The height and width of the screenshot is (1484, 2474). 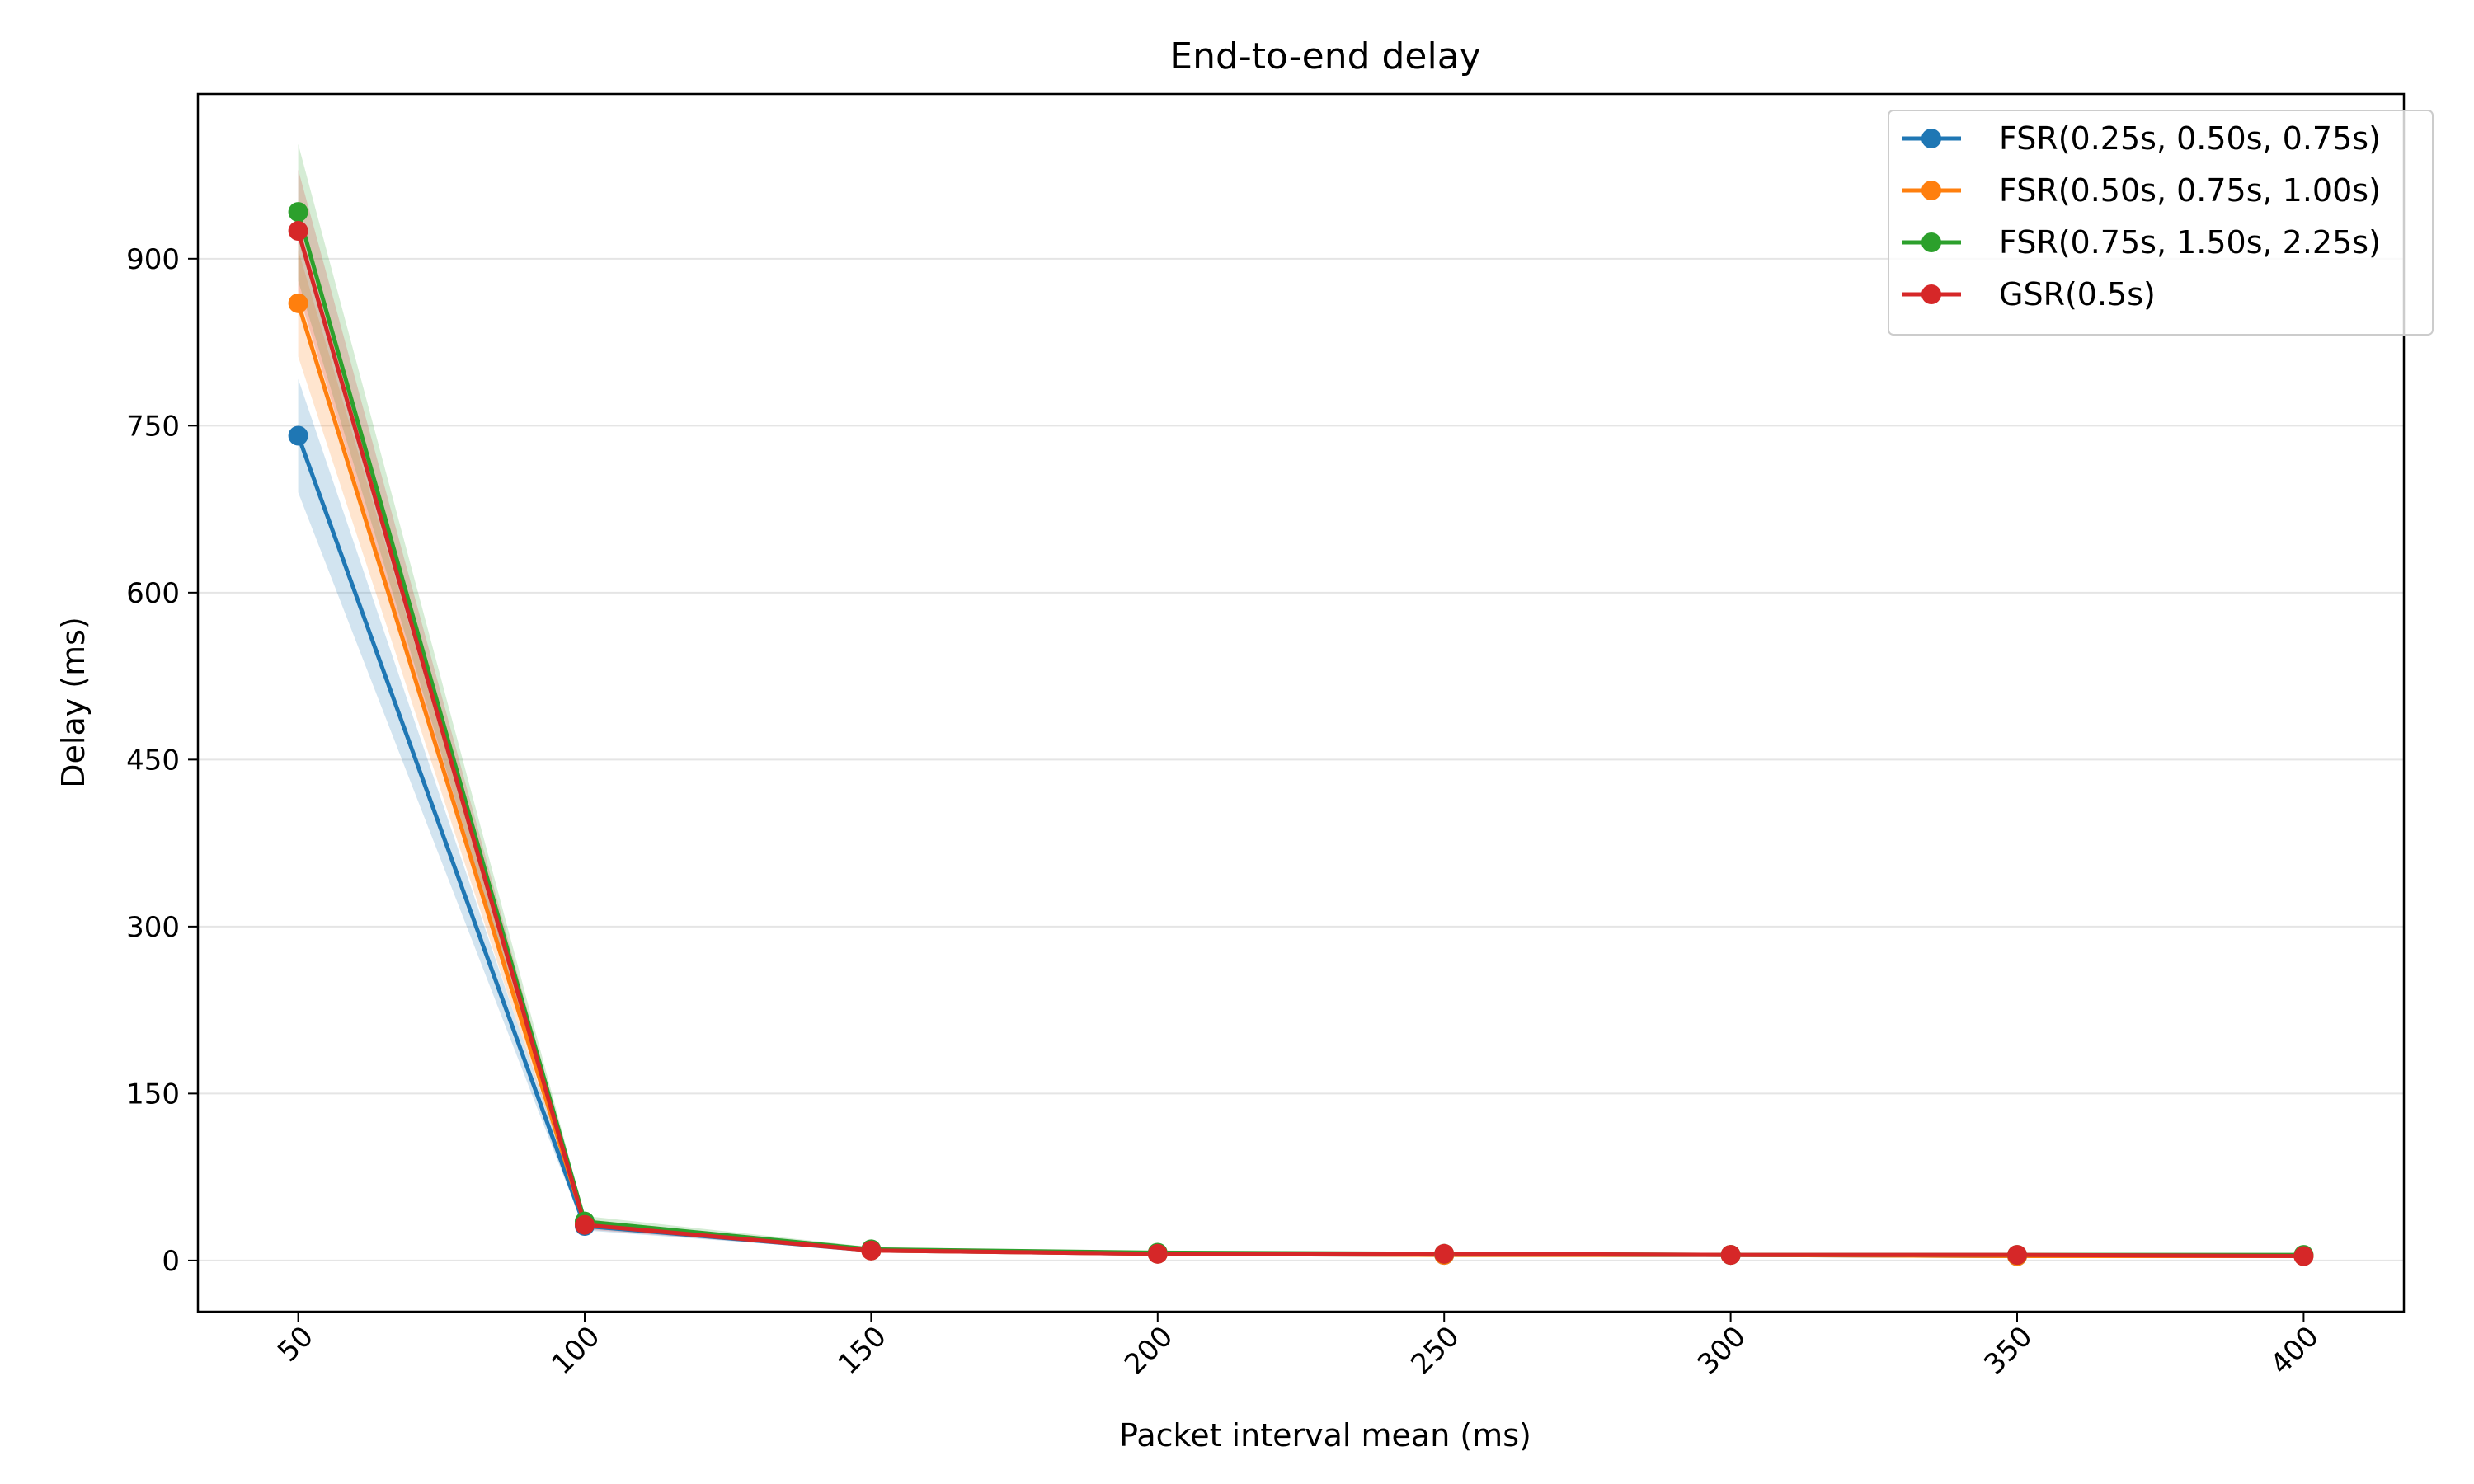 I want to click on legend-box, so click(x=2161, y=223).